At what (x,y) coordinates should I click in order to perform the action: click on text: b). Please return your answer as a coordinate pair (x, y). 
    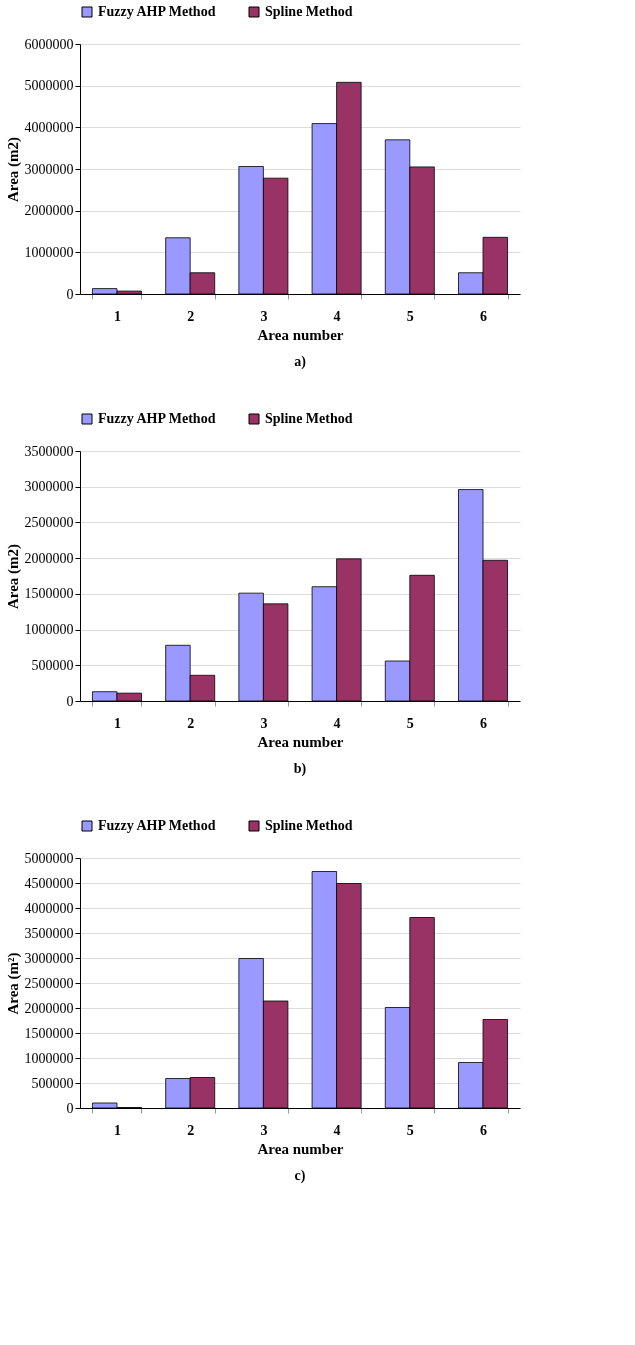
    Looking at the image, I should click on (300, 769).